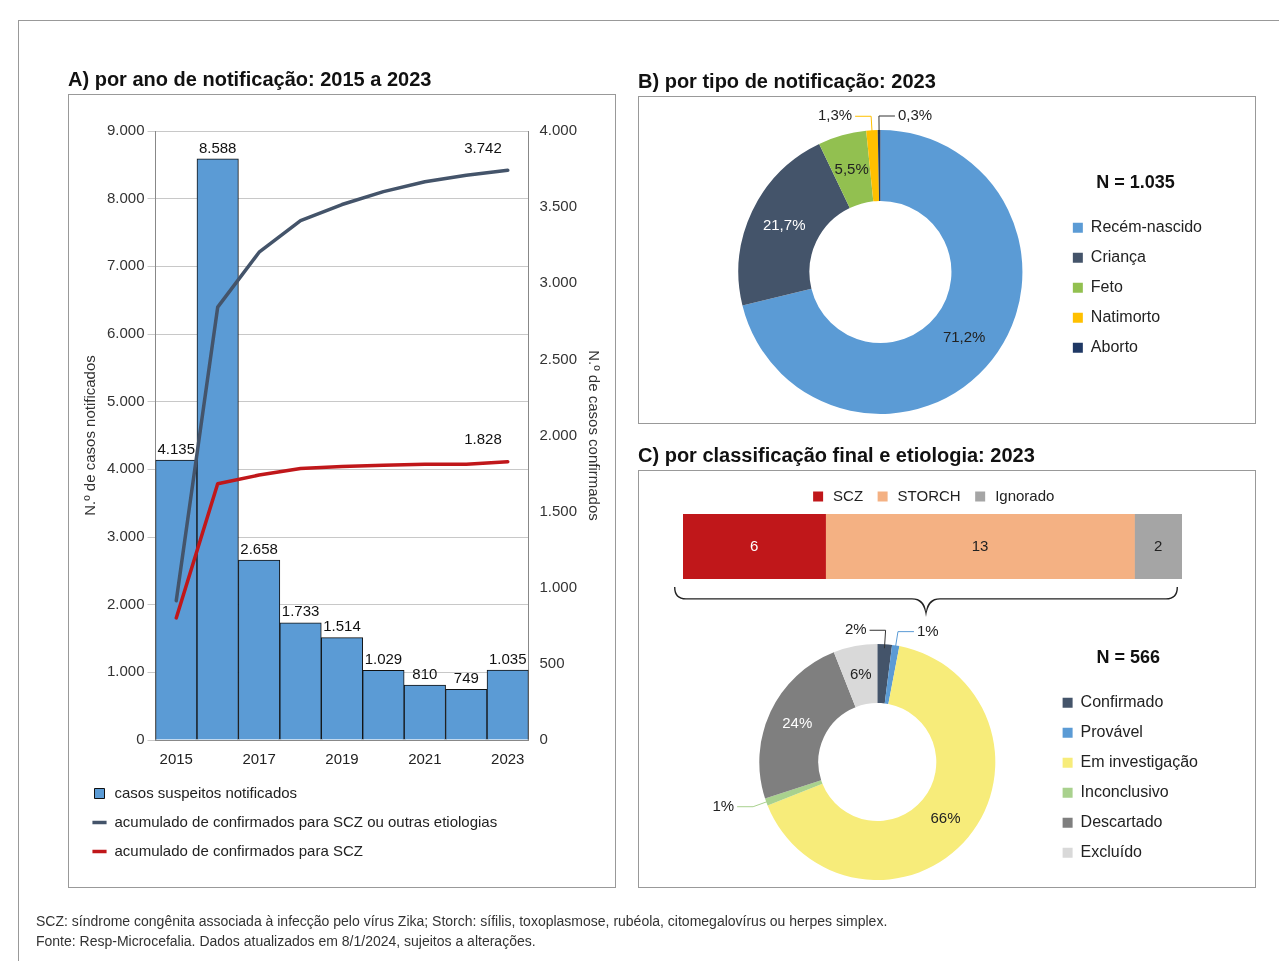  Describe the element at coordinates (1125, 317) in the screenshot. I see `legend-label: Natimorto` at that location.